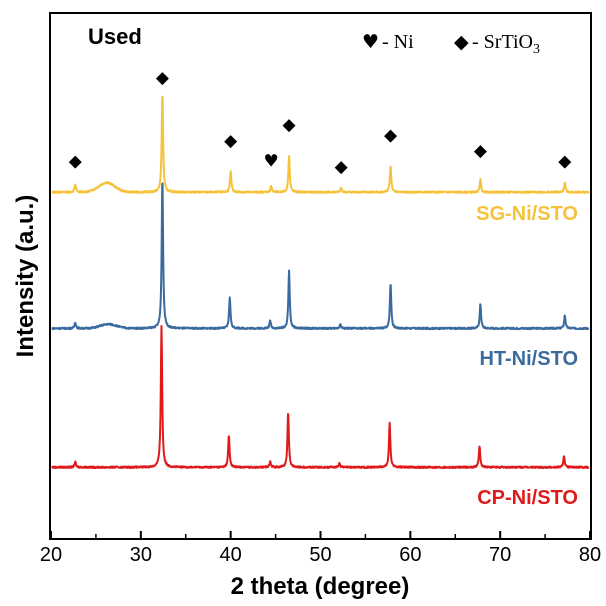 The width and height of the screenshot is (606, 606). Describe the element at coordinates (270, 162) in the screenshot. I see `ni-peak-marker-icon: ♥` at that location.